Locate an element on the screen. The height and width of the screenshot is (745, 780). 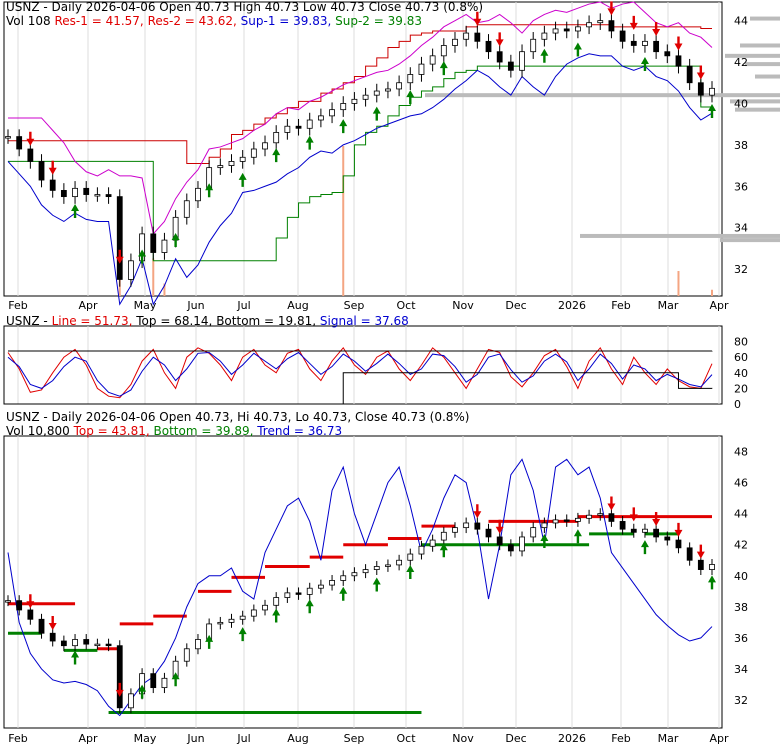
panel2-ytick-20: 20 is located at coordinates (741, 388).